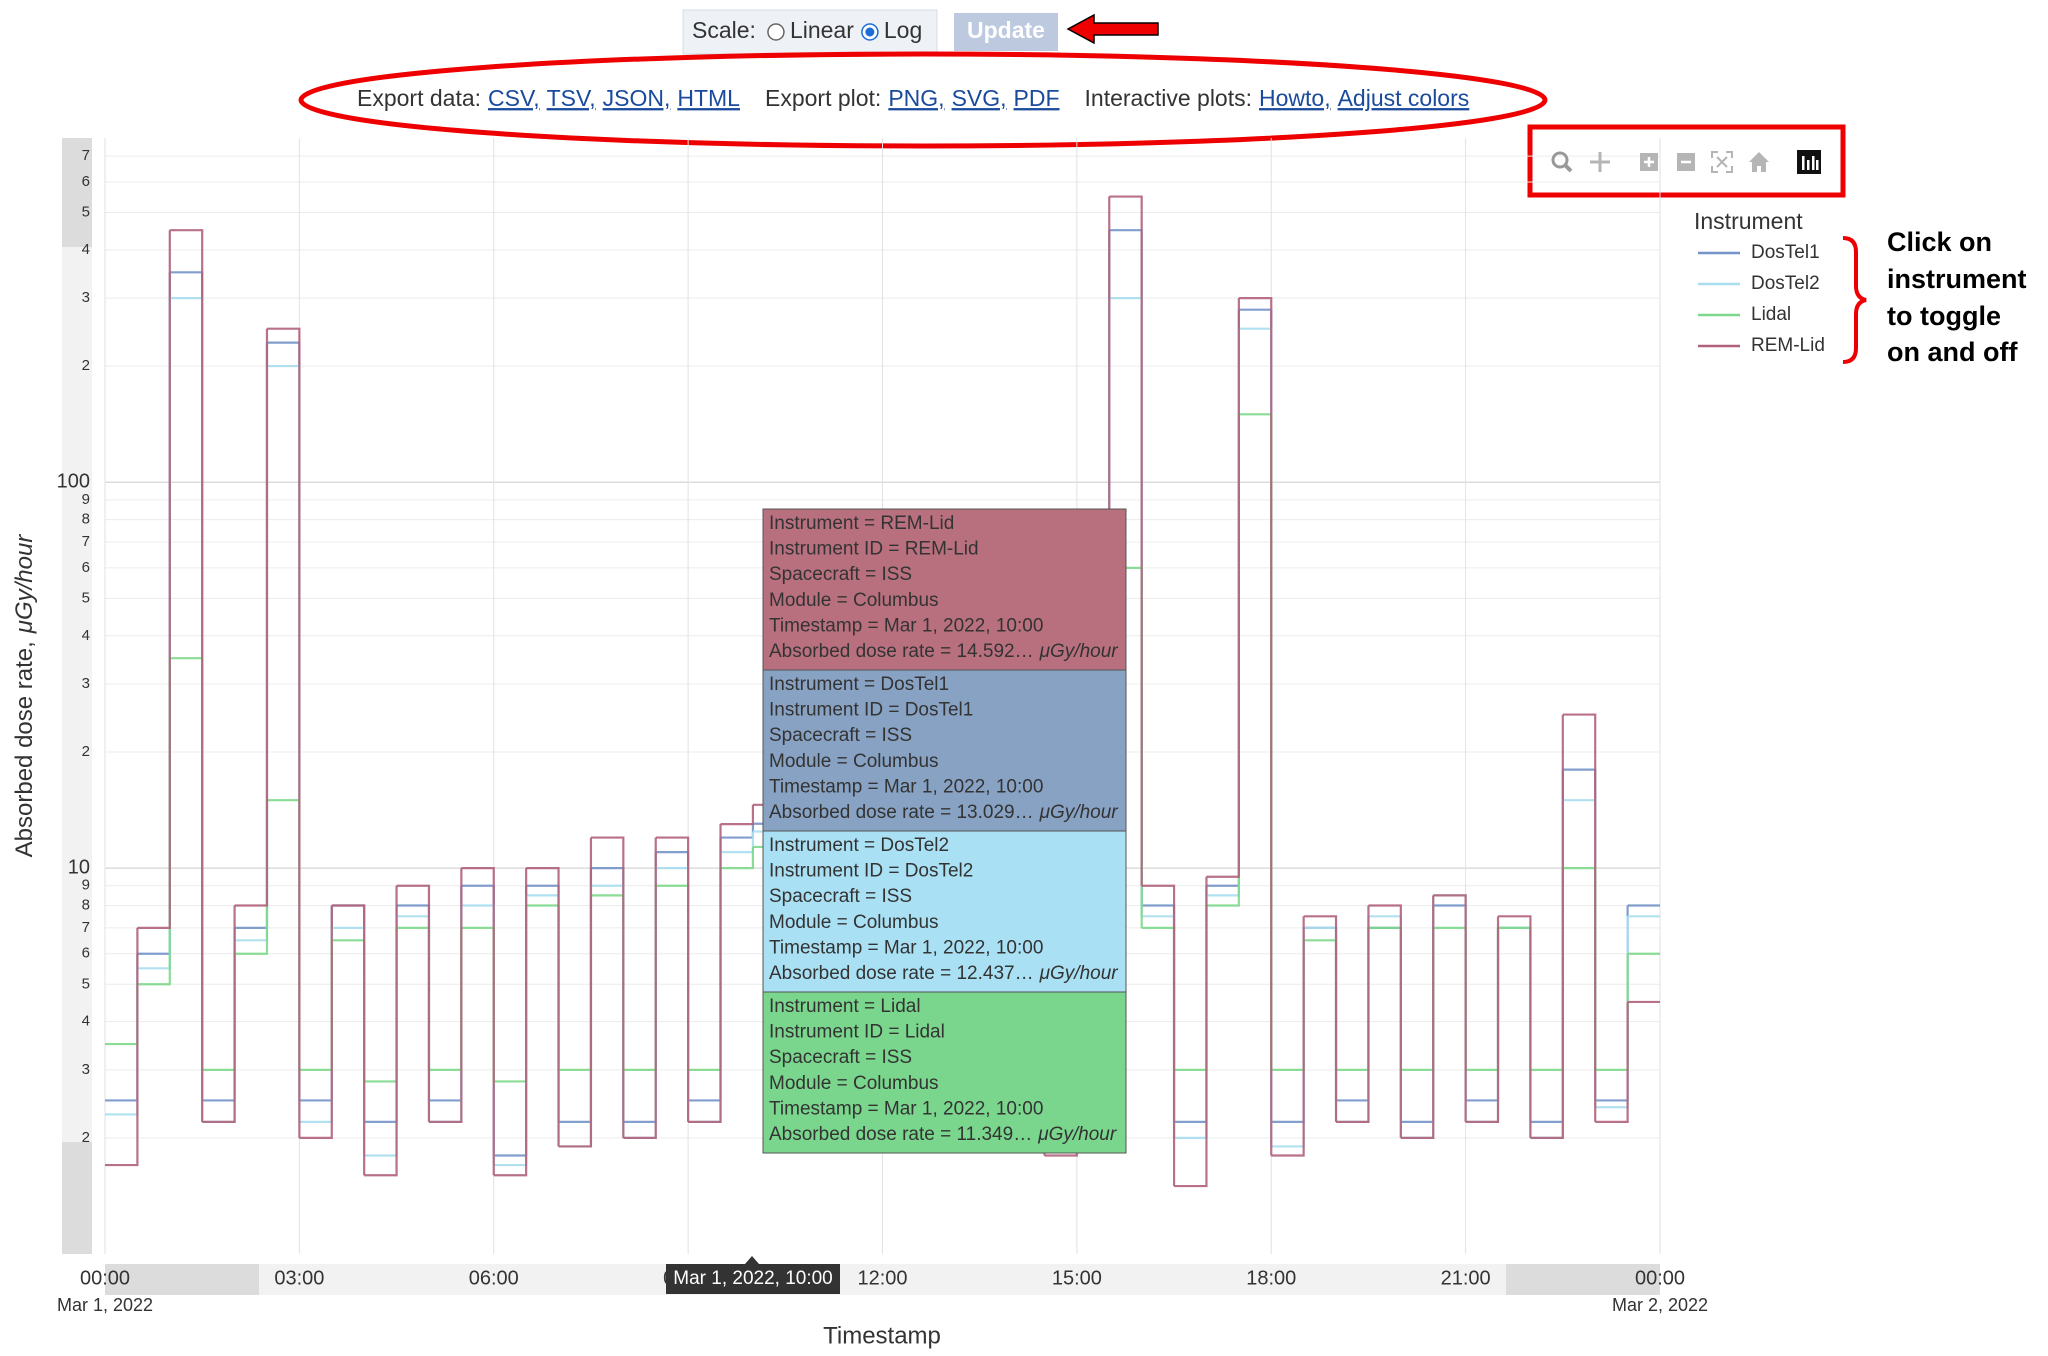 The height and width of the screenshot is (1356, 2048). What do you see at coordinates (514, 98) in the screenshot?
I see `export-link: CSV,` at bounding box center [514, 98].